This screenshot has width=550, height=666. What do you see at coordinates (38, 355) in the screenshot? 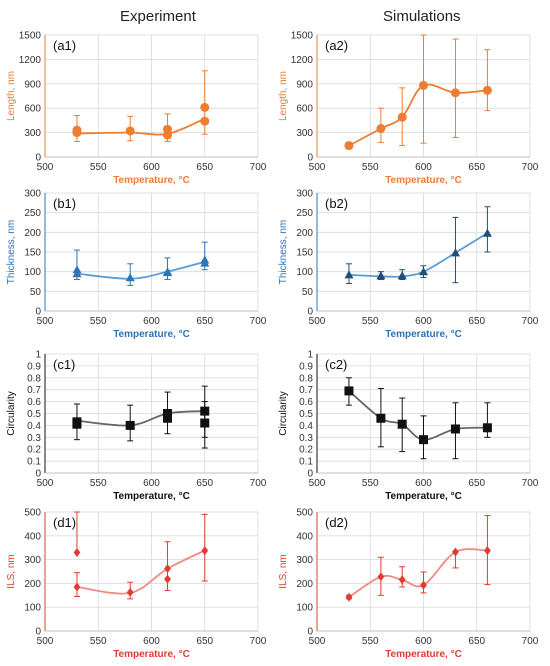
I see `y-tick-label: 1` at bounding box center [38, 355].